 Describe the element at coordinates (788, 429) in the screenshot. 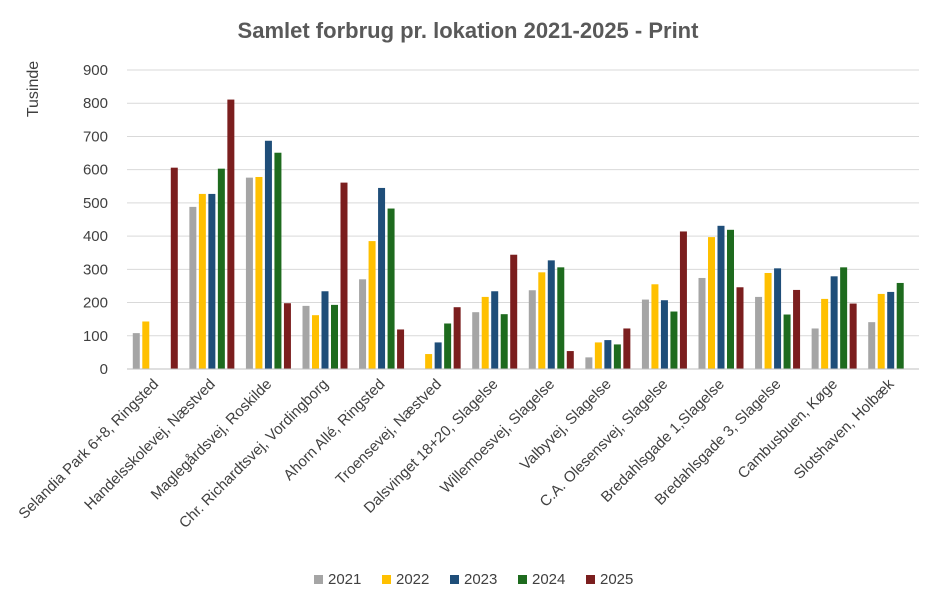

I see `x-tick-label: Cambusbuen, Køge` at that location.